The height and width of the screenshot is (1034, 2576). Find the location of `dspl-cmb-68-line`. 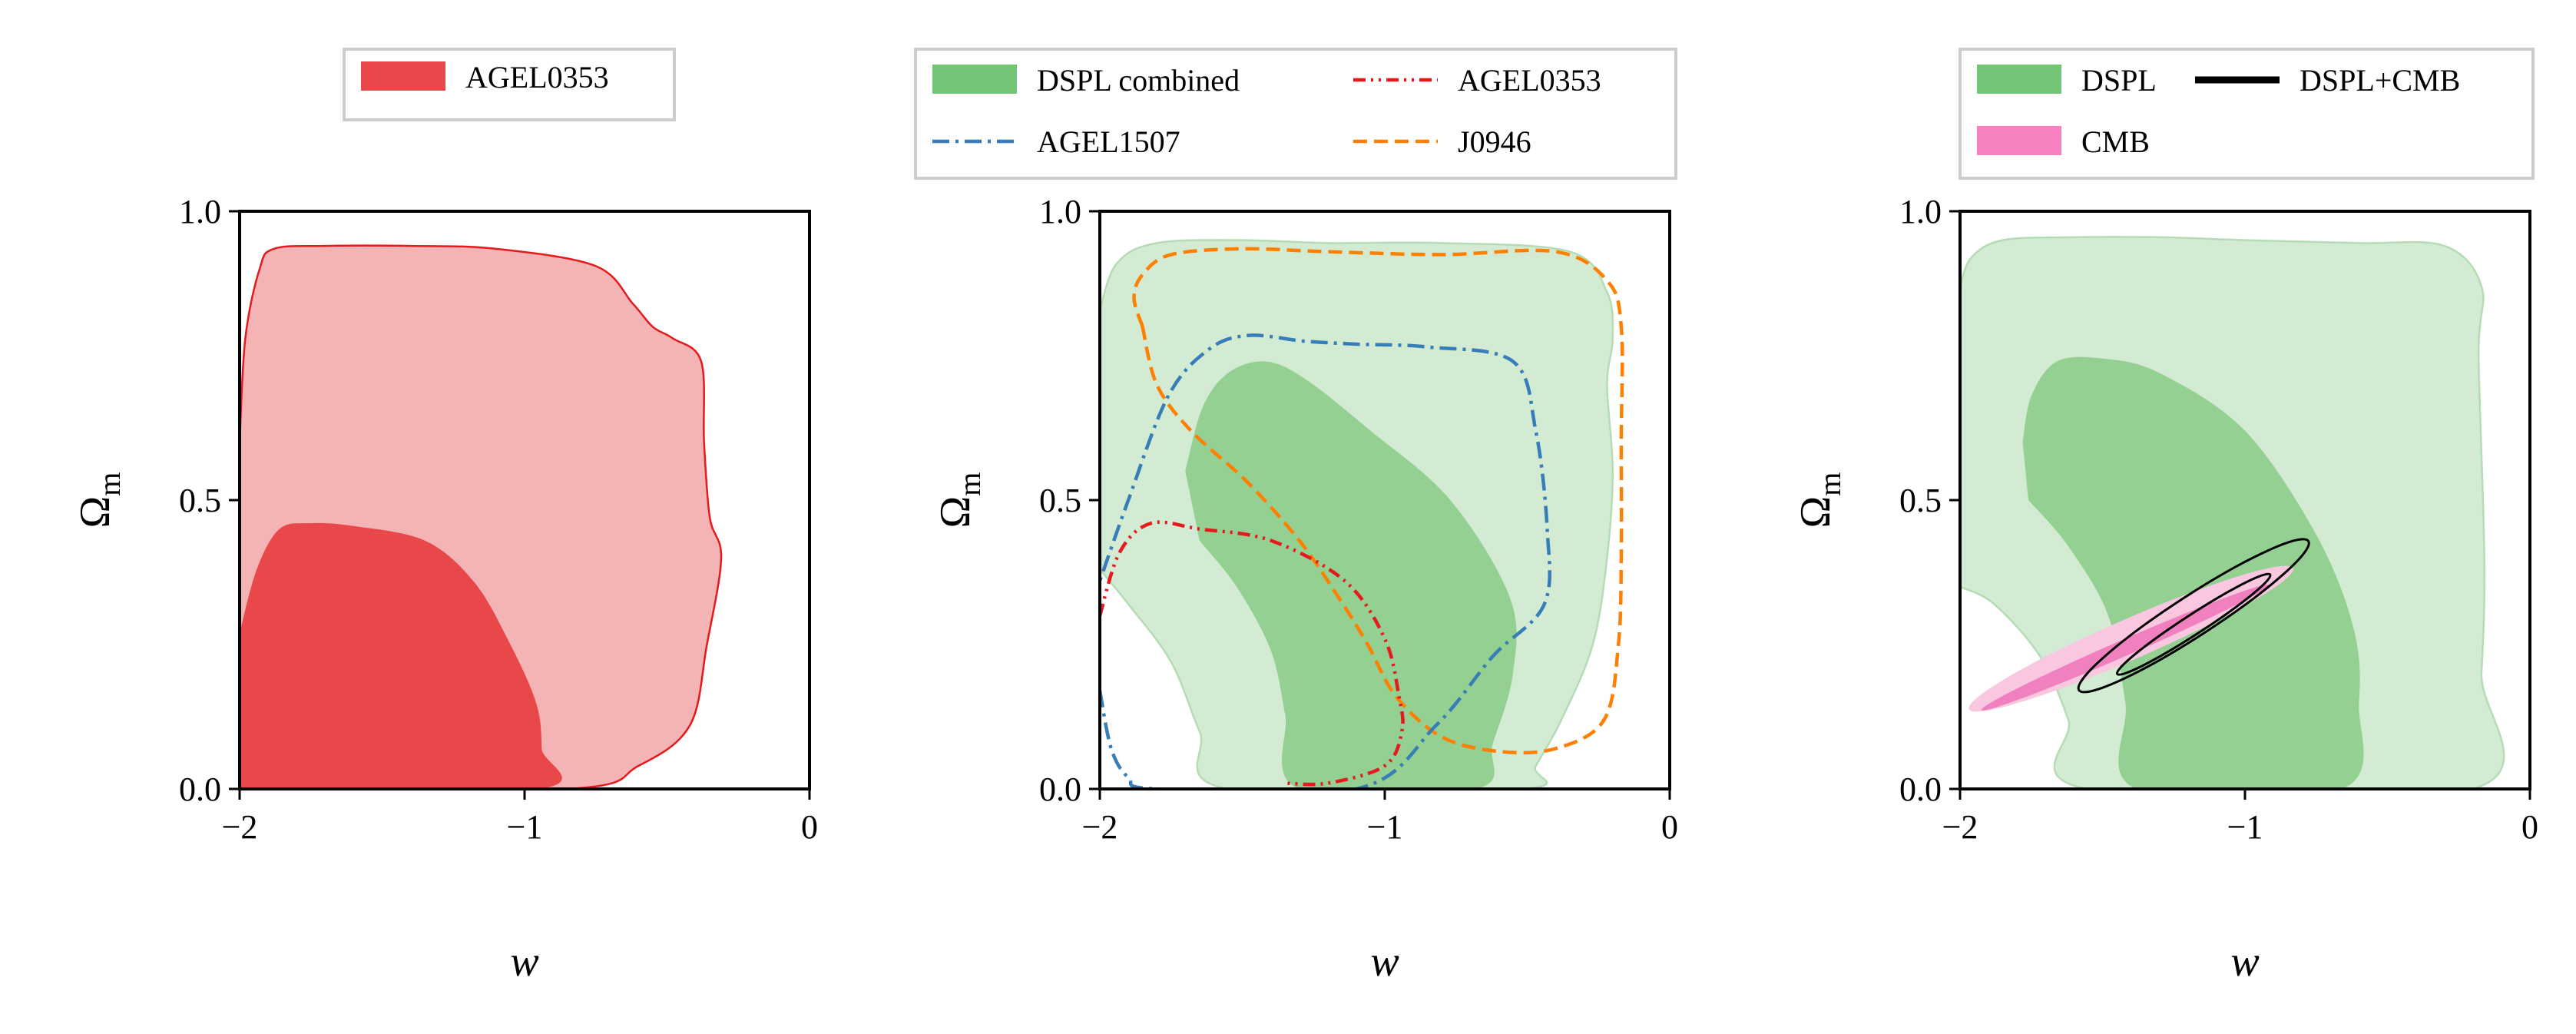

dspl-cmb-68-line is located at coordinates (2193, 624).